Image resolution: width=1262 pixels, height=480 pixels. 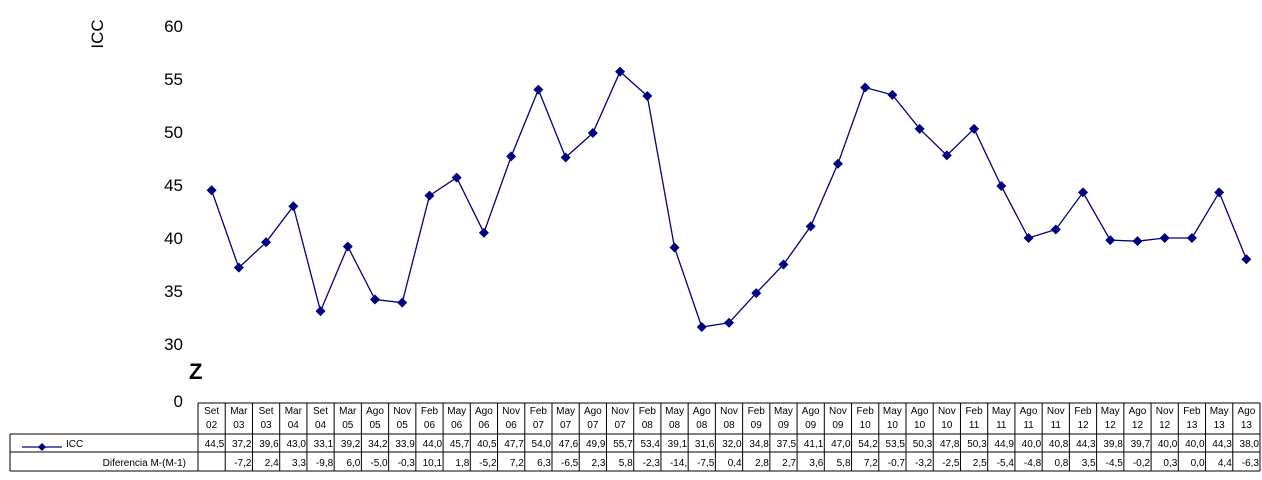 What do you see at coordinates (239, 425) in the screenshot?
I see `x-tick-label-year: 03` at bounding box center [239, 425].